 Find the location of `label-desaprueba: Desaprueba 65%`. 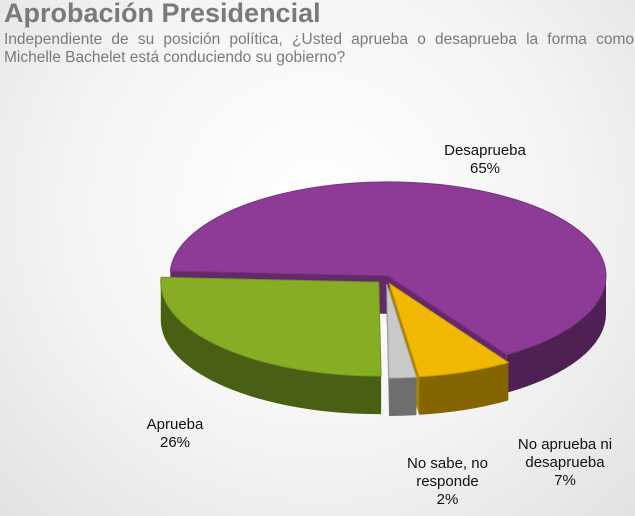

label-desaprueba: Desaprueba 65% is located at coordinates (485, 159).